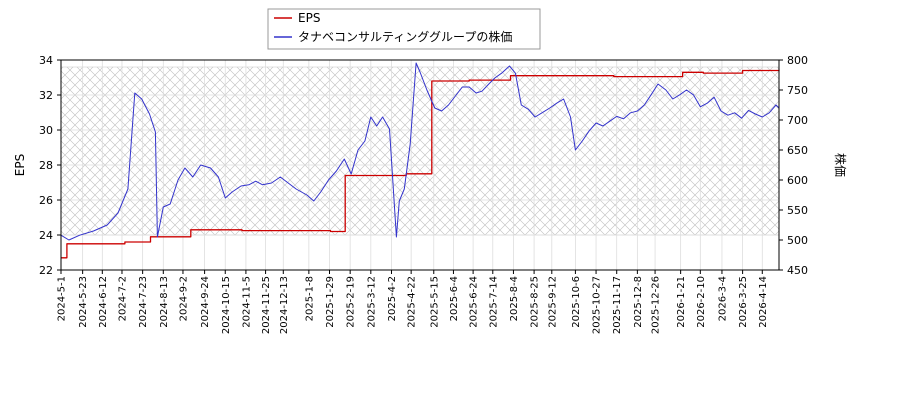 Image resolution: width=900 pixels, height=400 pixels. What do you see at coordinates (797, 270) in the screenshot?
I see `y-right-tick-label: 450` at bounding box center [797, 270].